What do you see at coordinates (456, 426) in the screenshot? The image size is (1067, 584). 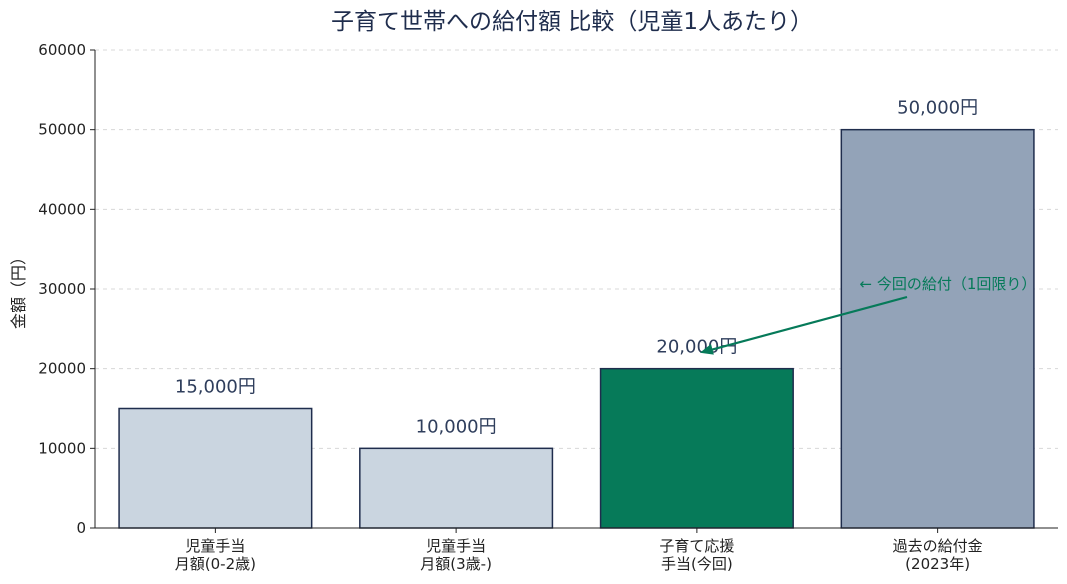 I see `data-label: 10,000円` at bounding box center [456, 426].